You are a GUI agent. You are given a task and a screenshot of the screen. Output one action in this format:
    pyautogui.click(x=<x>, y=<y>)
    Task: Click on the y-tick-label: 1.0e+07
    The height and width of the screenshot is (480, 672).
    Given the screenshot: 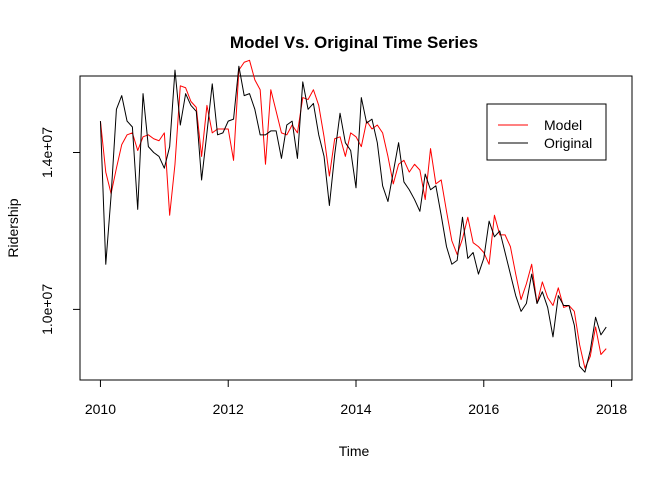 What is the action you would take?
    pyautogui.click(x=47, y=309)
    